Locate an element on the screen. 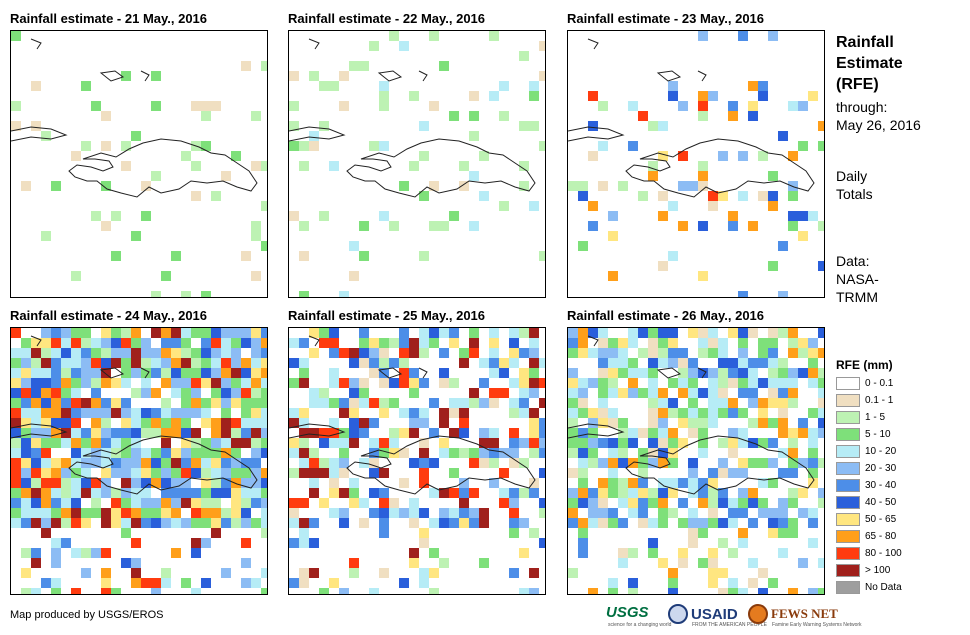 The image size is (970, 635). fewsnet-globe-icon is located at coordinates (758, 614).